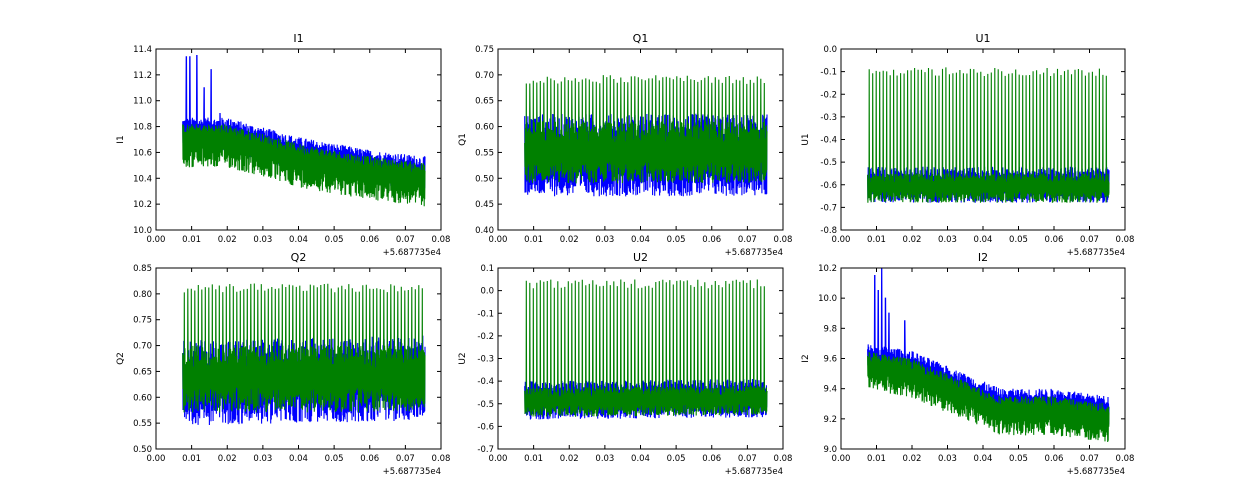 The height and width of the screenshot is (500, 1250). I want to click on y-tick-label: 11.4, so click(142, 50).